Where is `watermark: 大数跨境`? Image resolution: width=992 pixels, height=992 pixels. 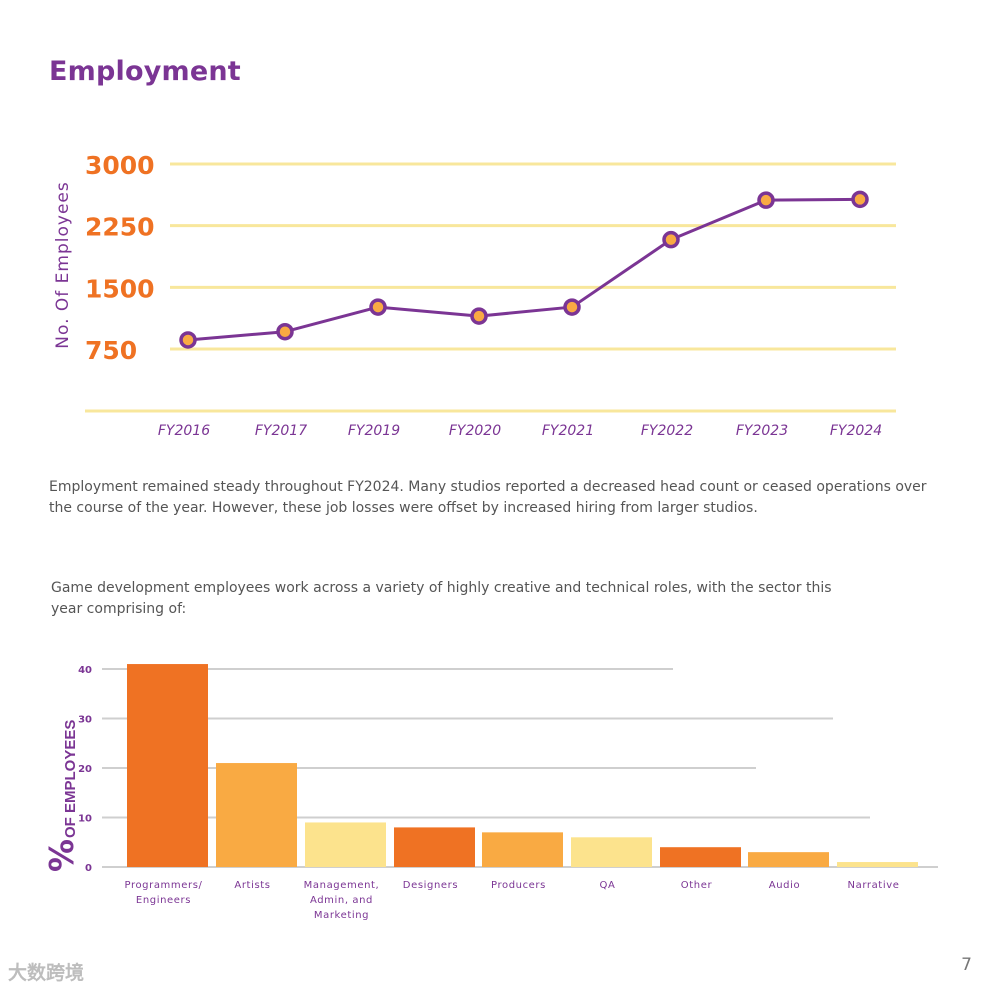
watermark: 大数跨境 is located at coordinates (46, 973).